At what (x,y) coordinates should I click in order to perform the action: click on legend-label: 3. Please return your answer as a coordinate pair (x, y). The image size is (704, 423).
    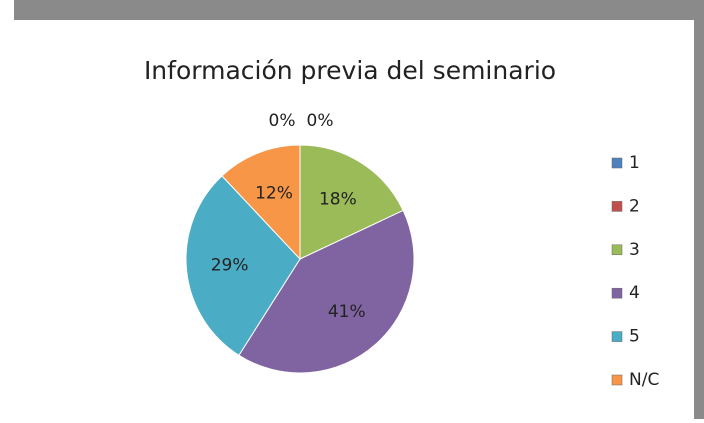
    Looking at the image, I should click on (634, 250).